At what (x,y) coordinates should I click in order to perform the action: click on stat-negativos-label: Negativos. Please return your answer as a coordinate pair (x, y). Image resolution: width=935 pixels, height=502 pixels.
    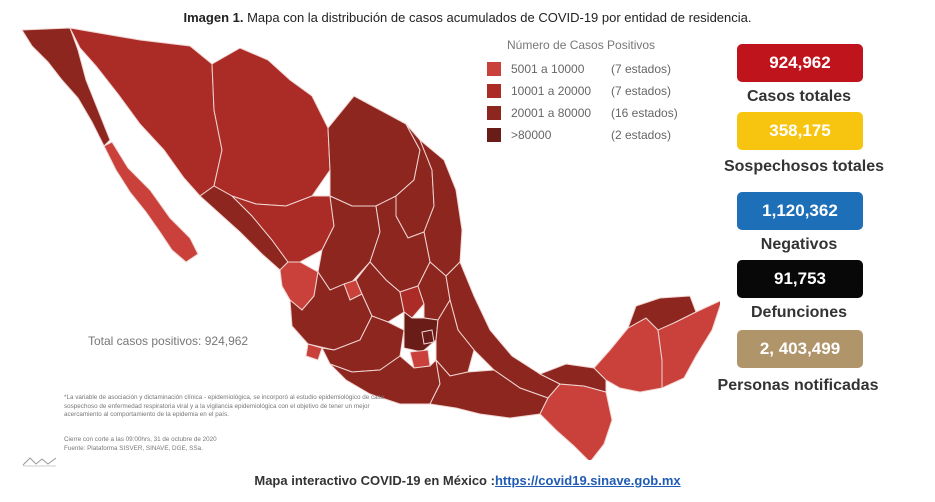
    Looking at the image, I should click on (799, 244).